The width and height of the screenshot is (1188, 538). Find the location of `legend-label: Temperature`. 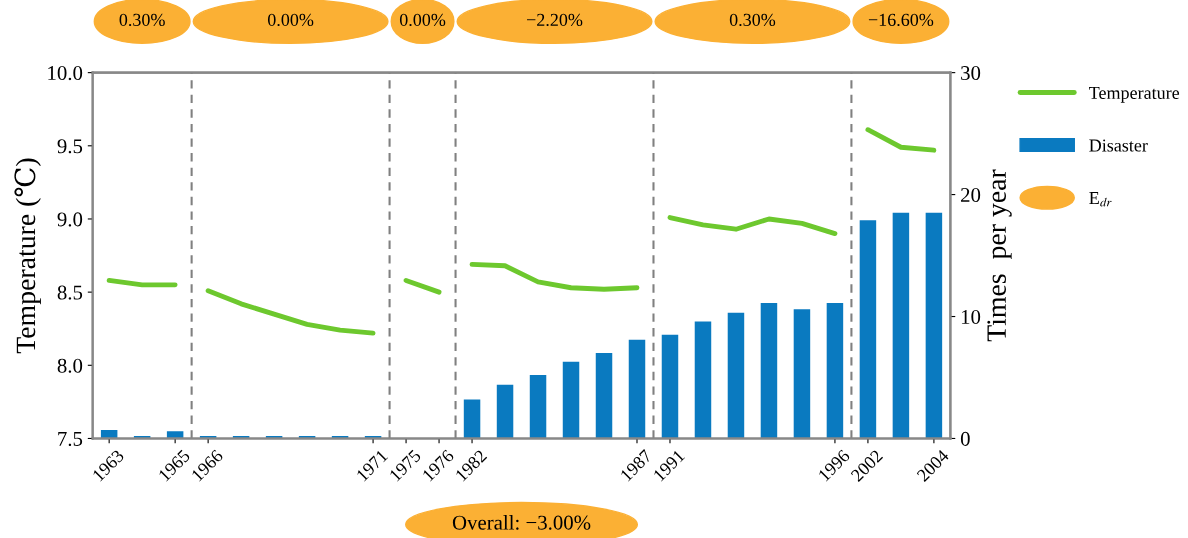

legend-label: Temperature is located at coordinates (1134, 95).